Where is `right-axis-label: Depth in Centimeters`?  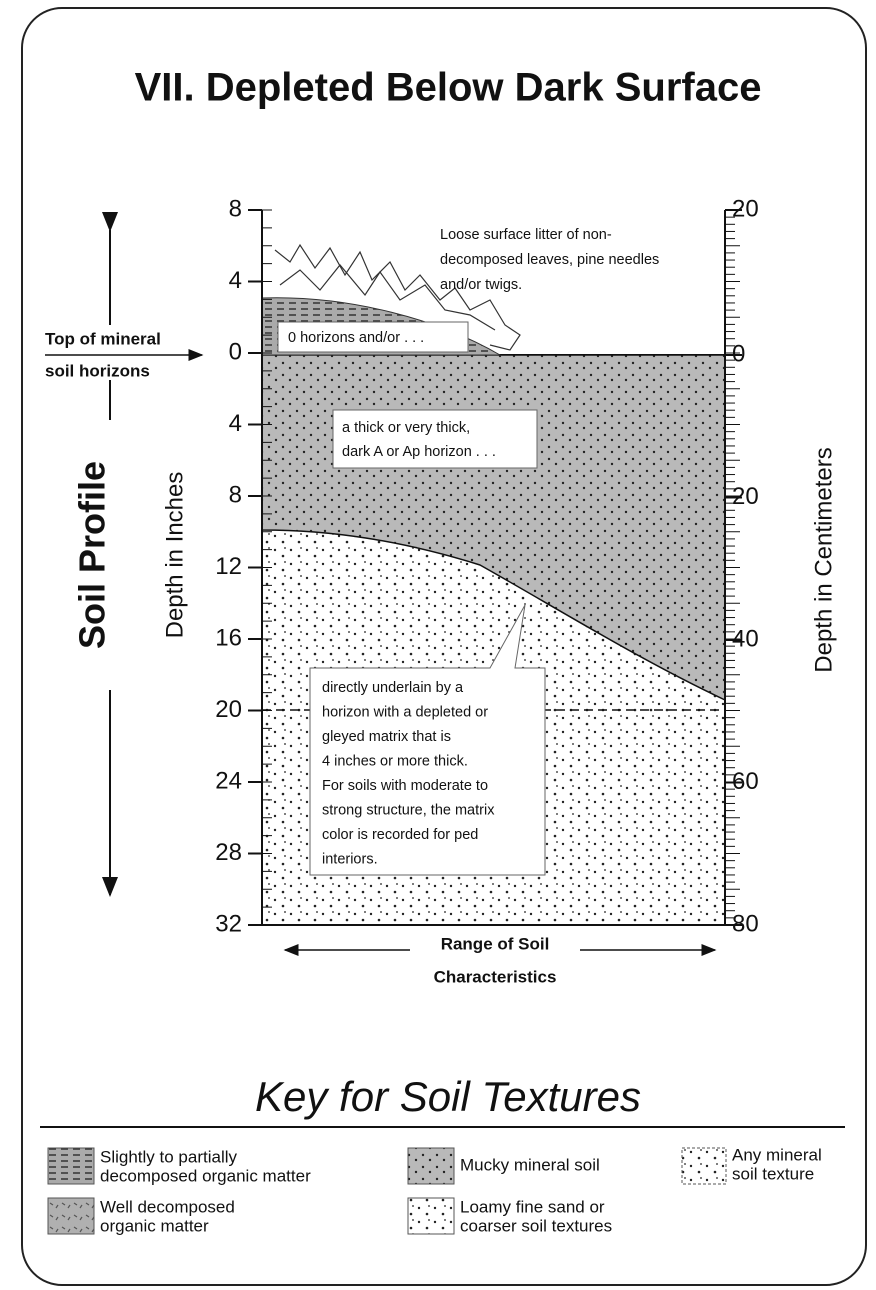
right-axis-label: Depth in Centimeters is located at coordinates (823, 559).